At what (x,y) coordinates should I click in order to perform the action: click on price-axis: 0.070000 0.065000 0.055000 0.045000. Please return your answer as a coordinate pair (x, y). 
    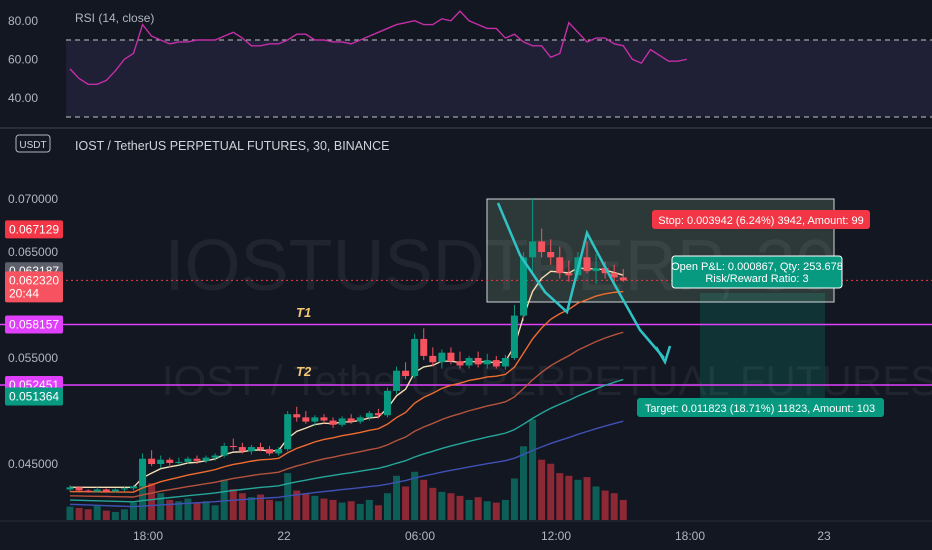
    Looking at the image, I should click on (33, 331).